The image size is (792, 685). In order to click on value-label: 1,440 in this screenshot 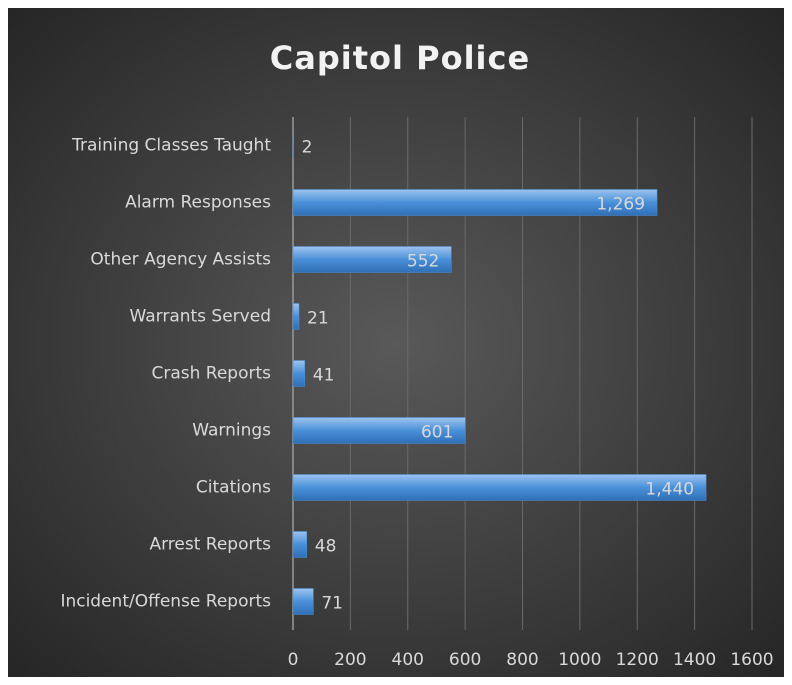, I will do `click(669, 490)`.